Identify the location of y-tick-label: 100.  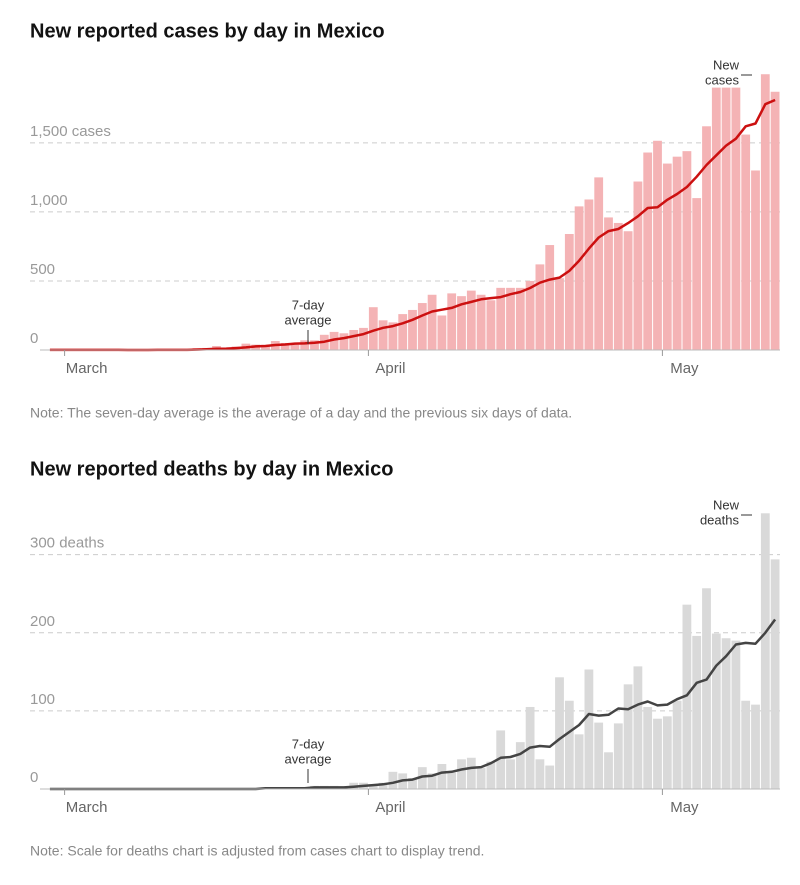
(42, 699).